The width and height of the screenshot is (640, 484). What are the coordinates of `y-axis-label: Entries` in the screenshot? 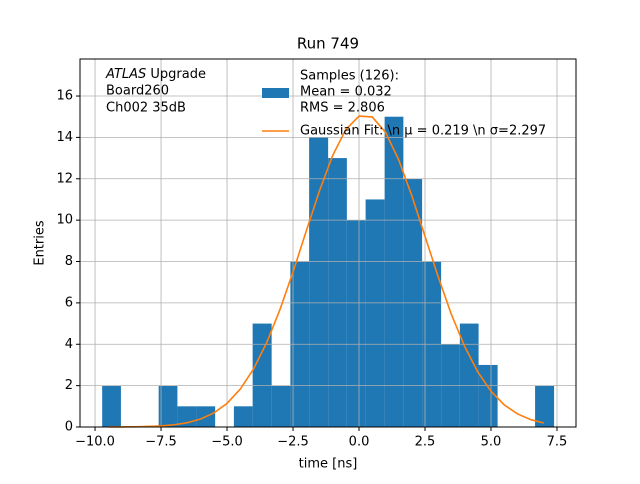 It's located at (40, 243).